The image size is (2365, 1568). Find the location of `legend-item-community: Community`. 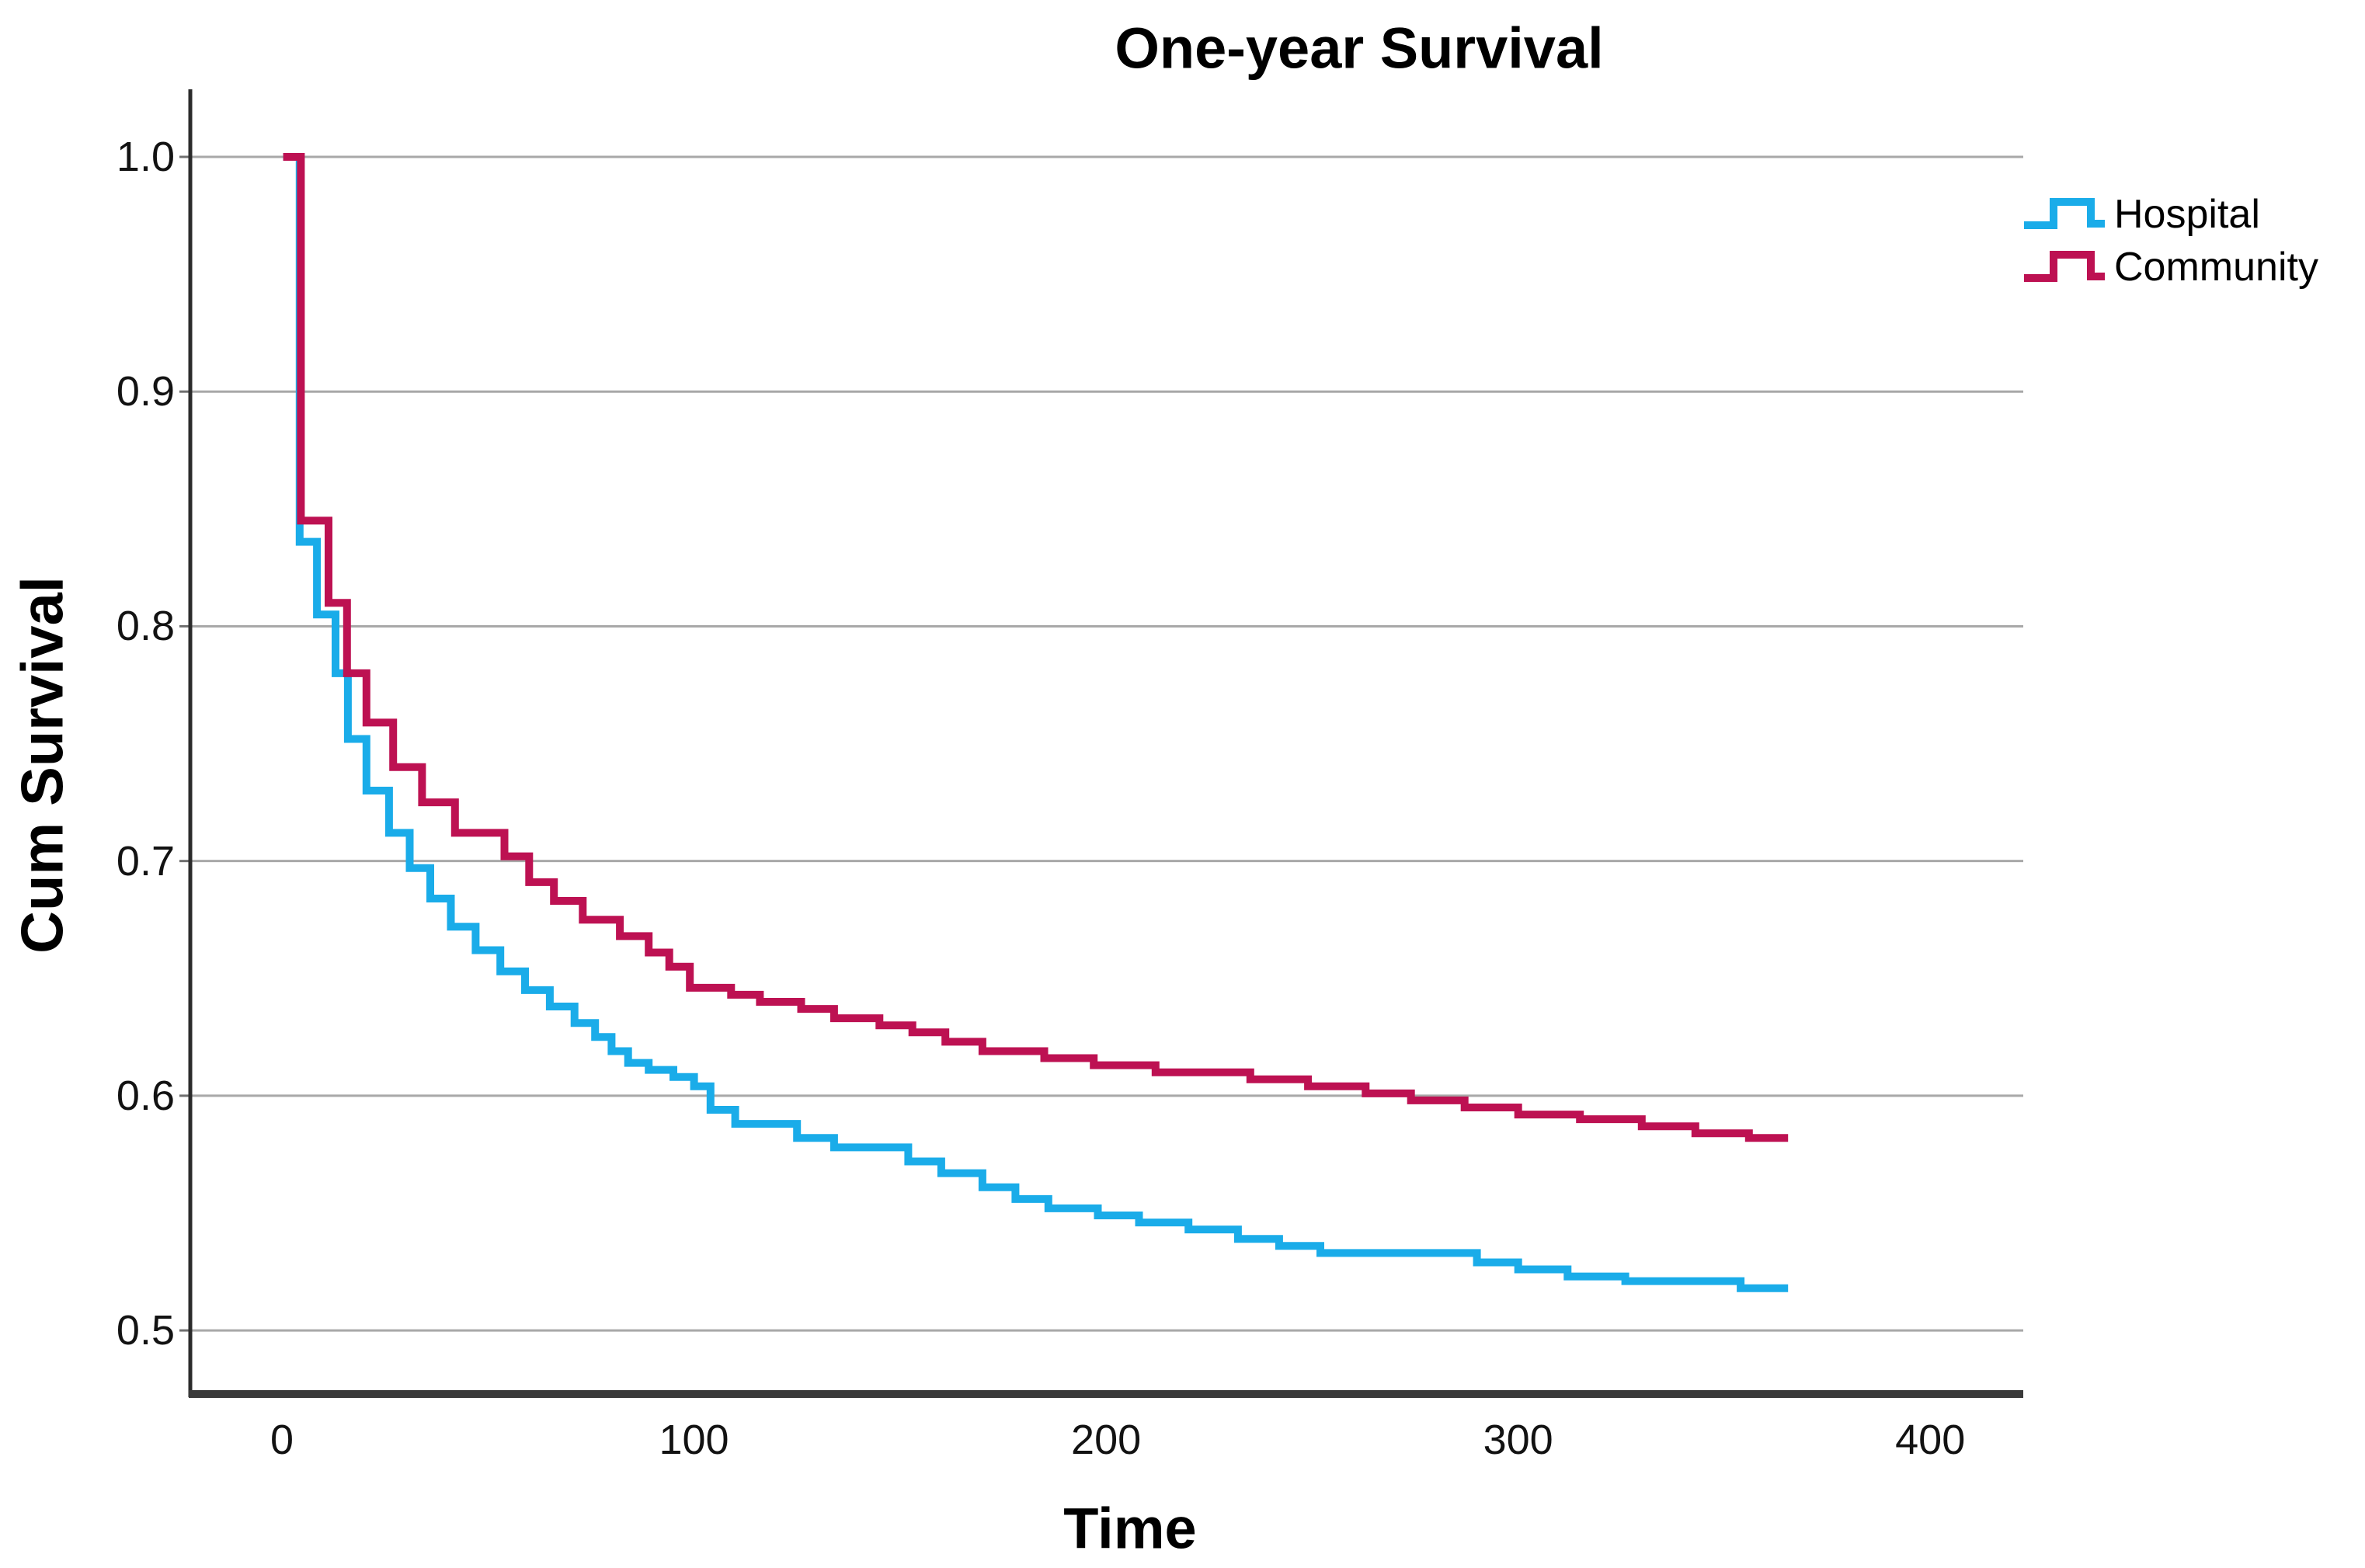

legend-item-community: Community is located at coordinates (2170, 268).